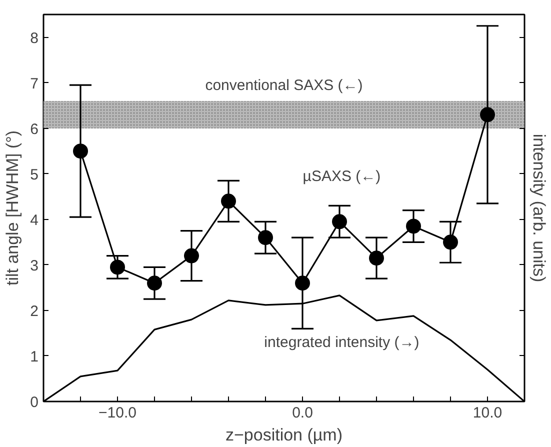 The width and height of the screenshot is (551, 447). I want to click on y-tick-label: 1, so click(34, 357).